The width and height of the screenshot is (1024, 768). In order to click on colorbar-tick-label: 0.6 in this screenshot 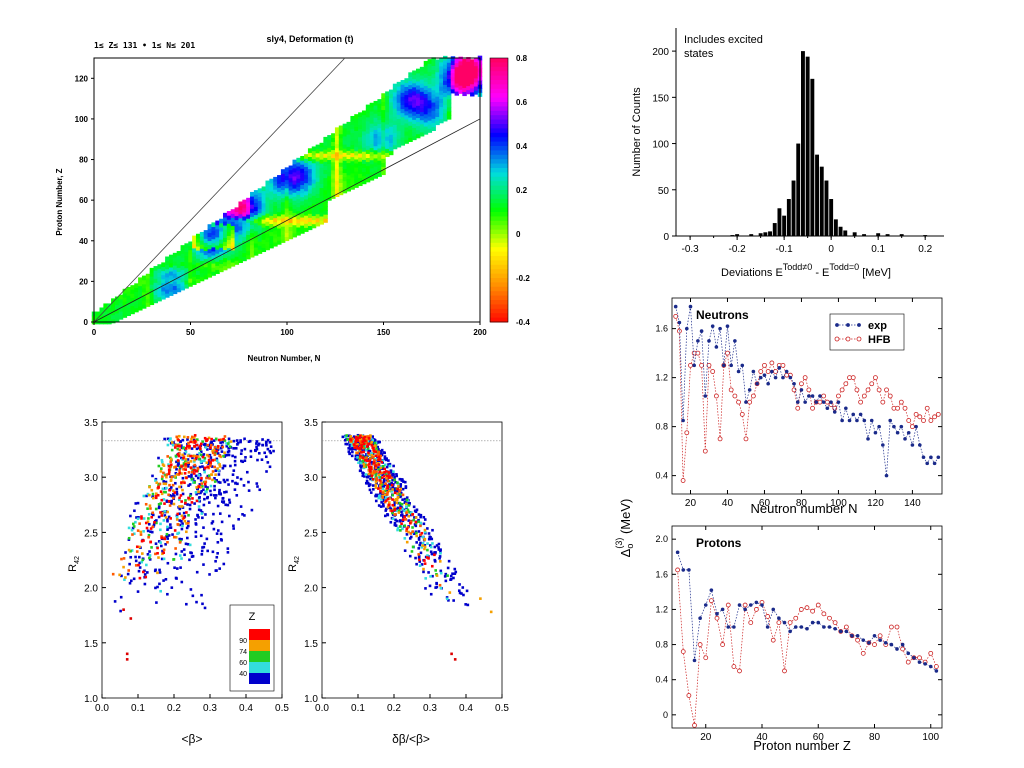, I will do `click(522, 102)`.